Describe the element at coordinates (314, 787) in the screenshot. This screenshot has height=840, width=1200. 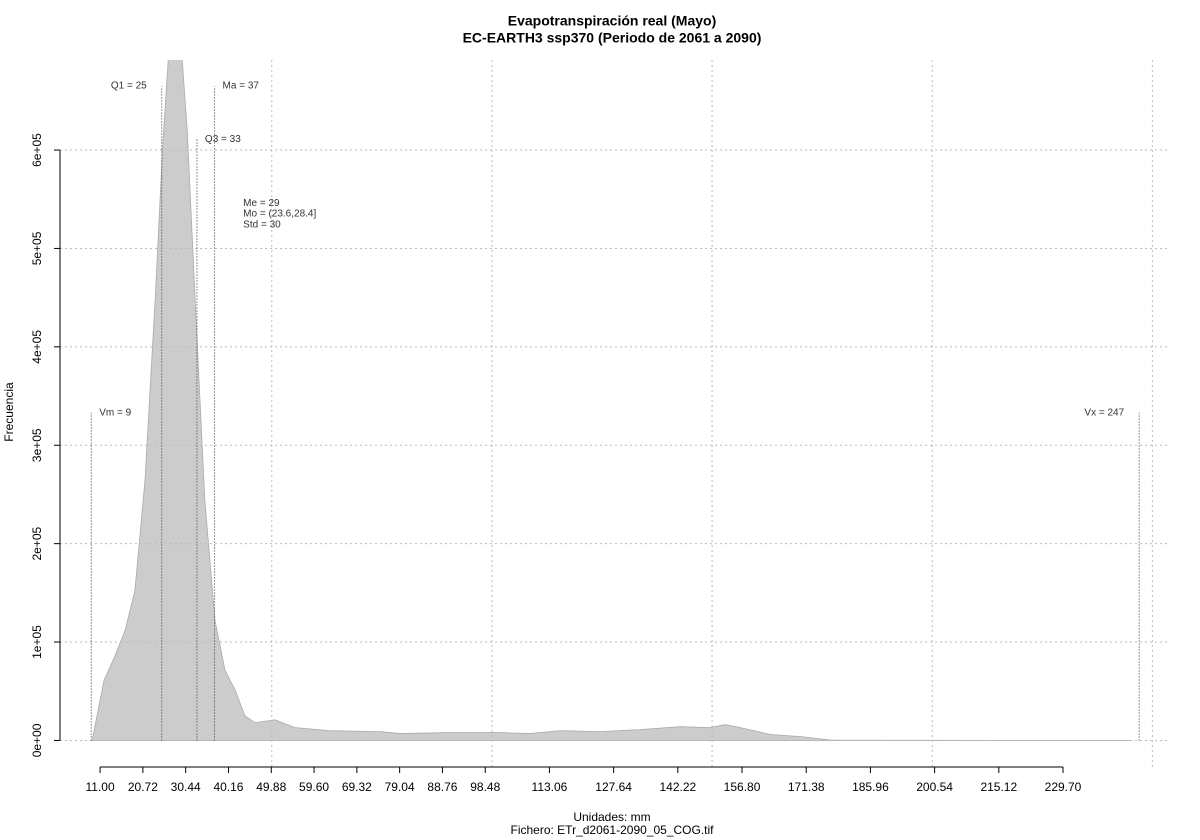
I see `x-tick-label: 59.60` at that location.